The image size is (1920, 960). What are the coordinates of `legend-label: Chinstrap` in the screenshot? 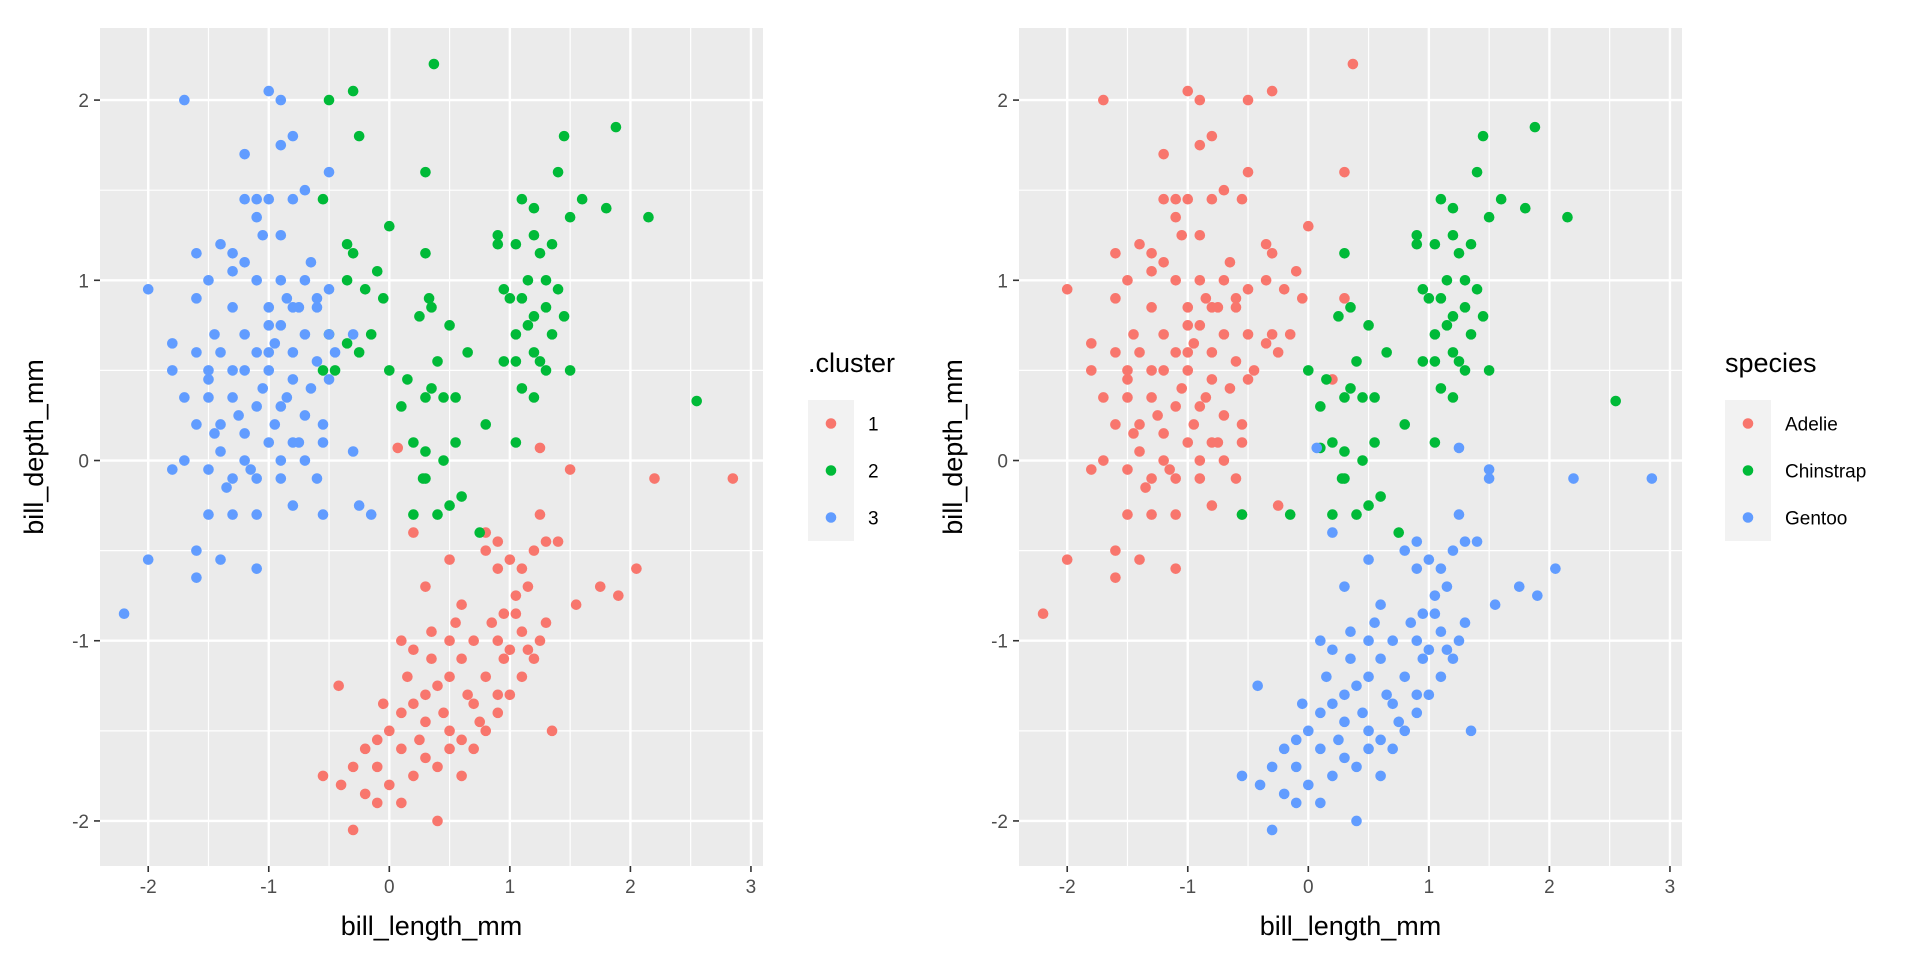 It's located at (1825, 472).